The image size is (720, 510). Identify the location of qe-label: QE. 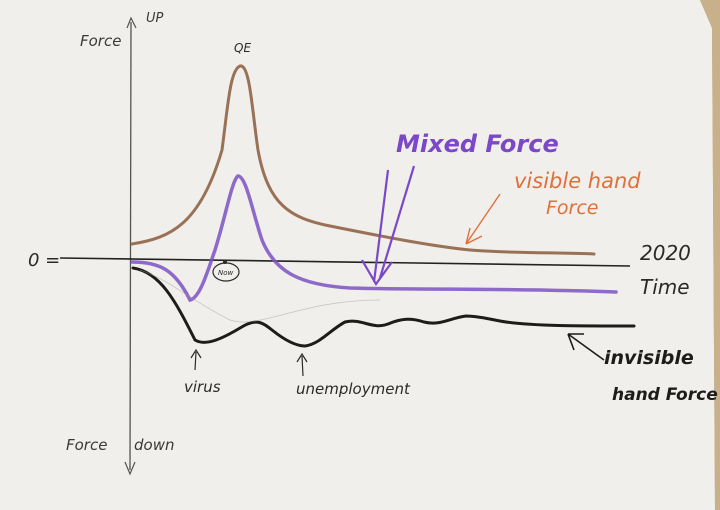
(242, 48).